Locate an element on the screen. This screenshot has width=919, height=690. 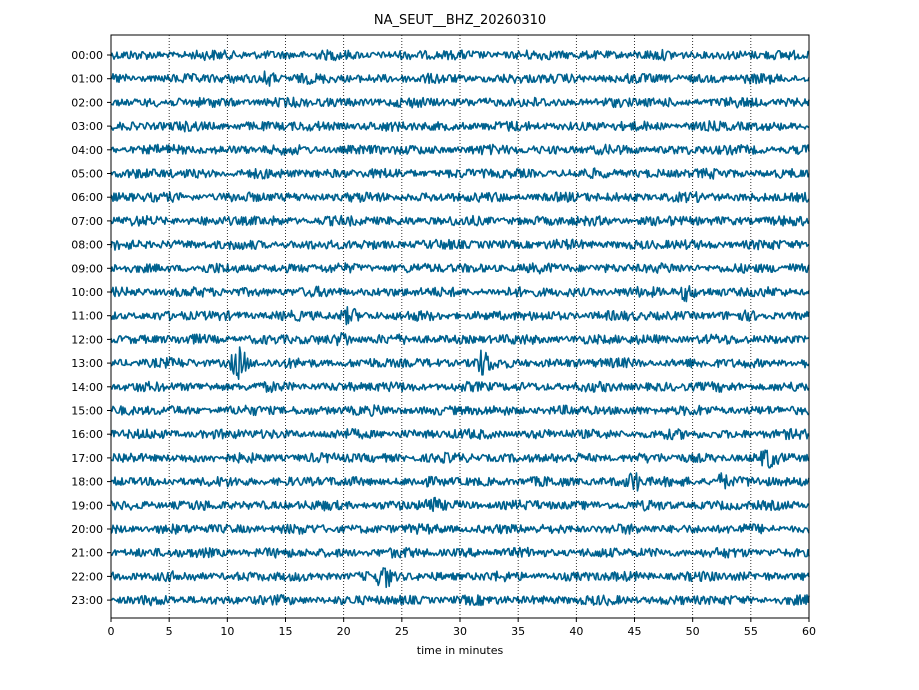
row-label: 12:00 is located at coordinates (87, 339).